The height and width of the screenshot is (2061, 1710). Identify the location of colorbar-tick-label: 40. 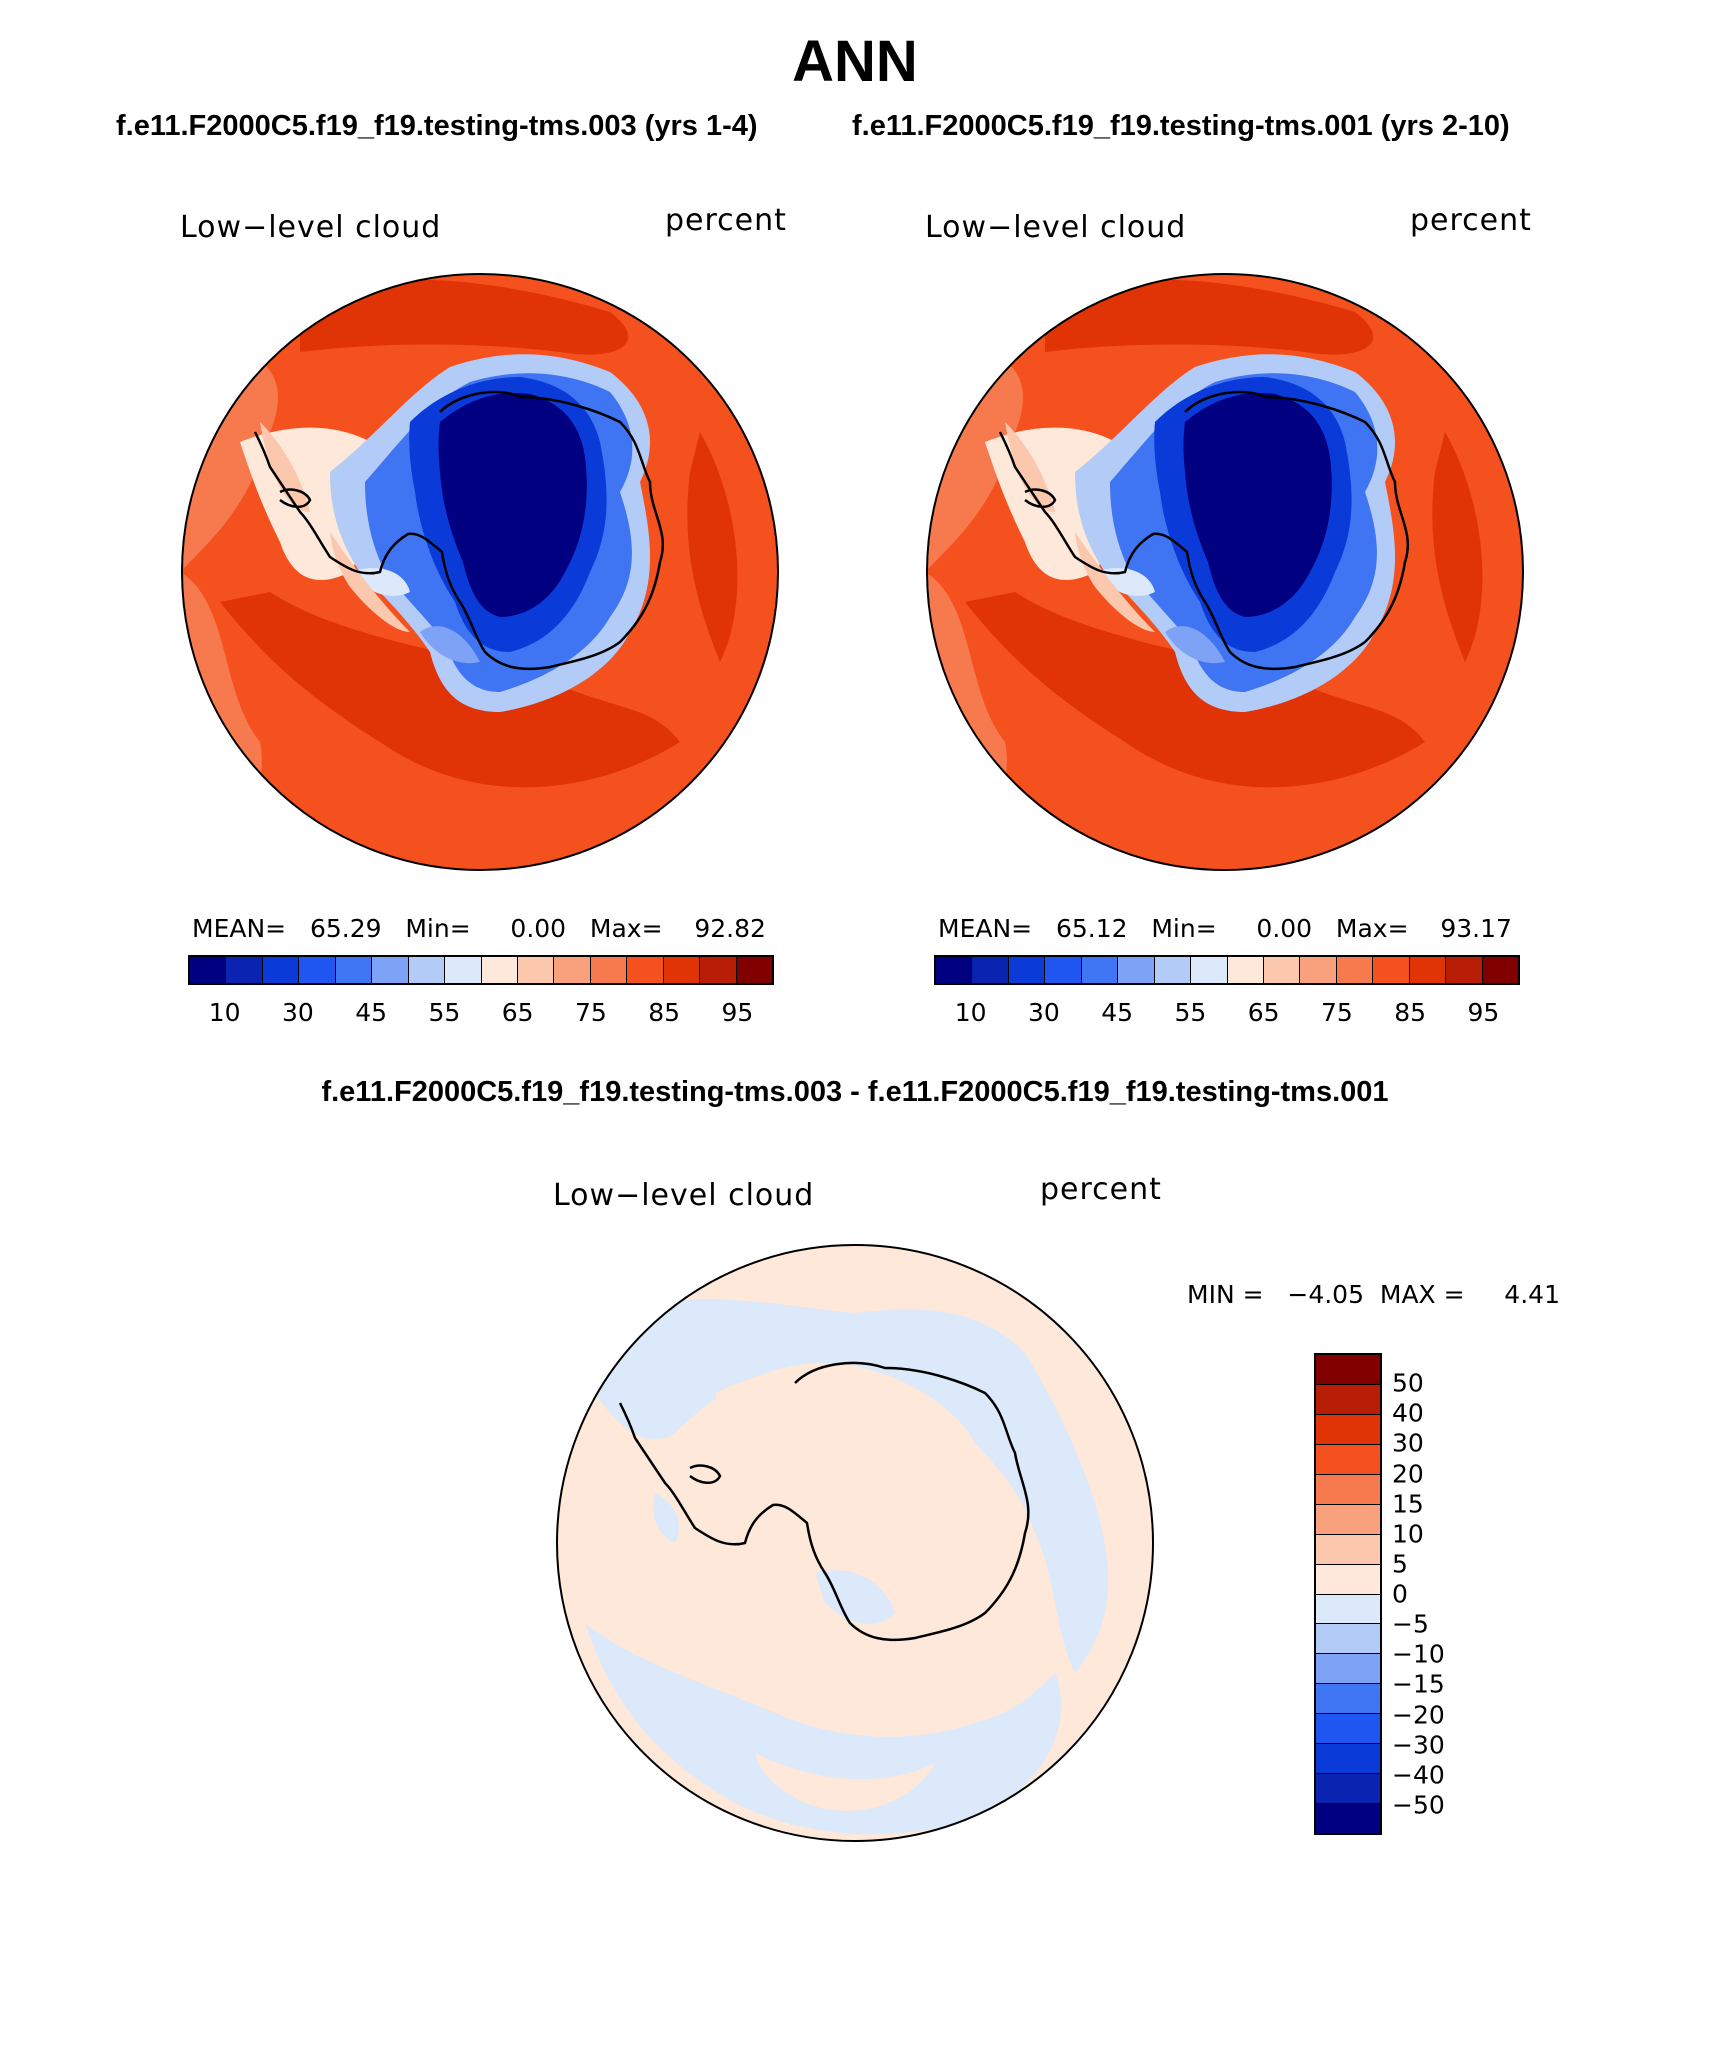
(1408, 1413).